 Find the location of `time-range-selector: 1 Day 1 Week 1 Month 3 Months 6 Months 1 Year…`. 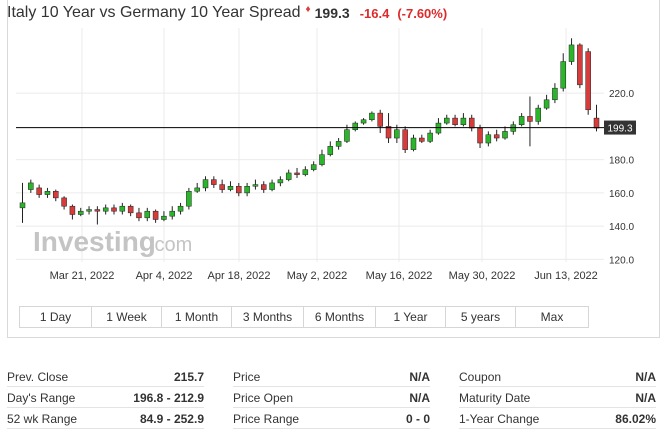

time-range-selector: 1 Day 1 Week 1 Month 3 Months 6 Months 1 Year… is located at coordinates (304, 317).